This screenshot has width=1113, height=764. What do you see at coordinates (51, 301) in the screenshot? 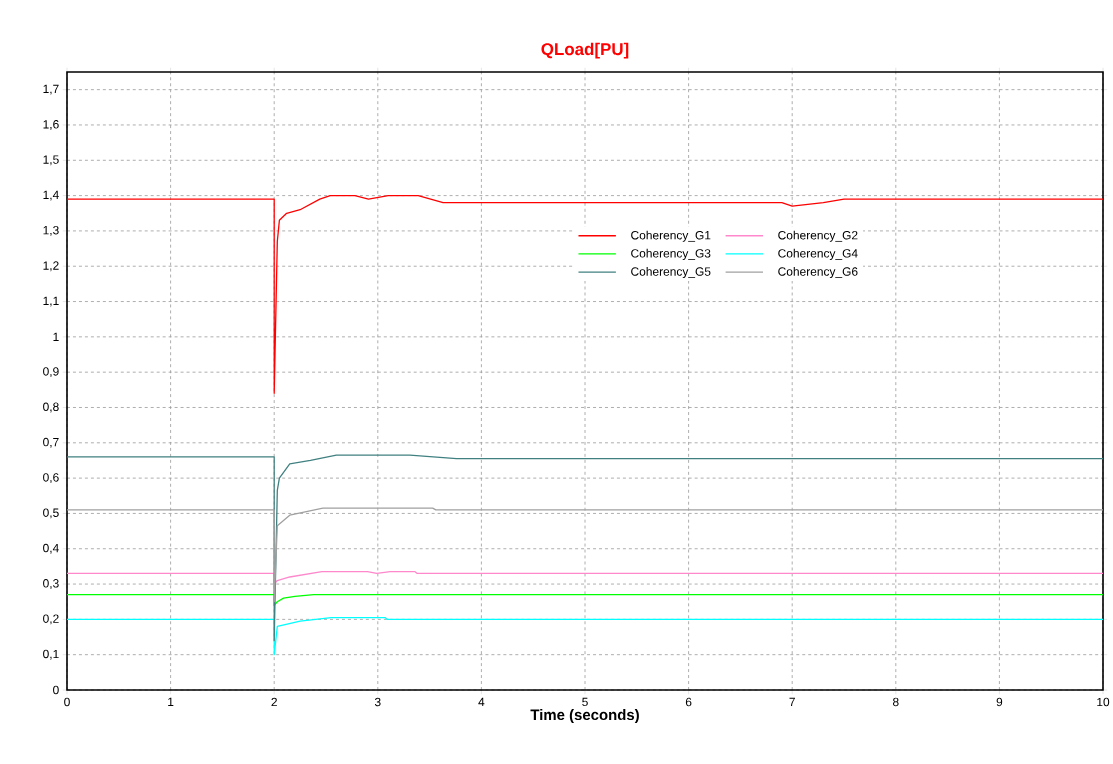
I see `y-tick-label: 1,1` at bounding box center [51, 301].